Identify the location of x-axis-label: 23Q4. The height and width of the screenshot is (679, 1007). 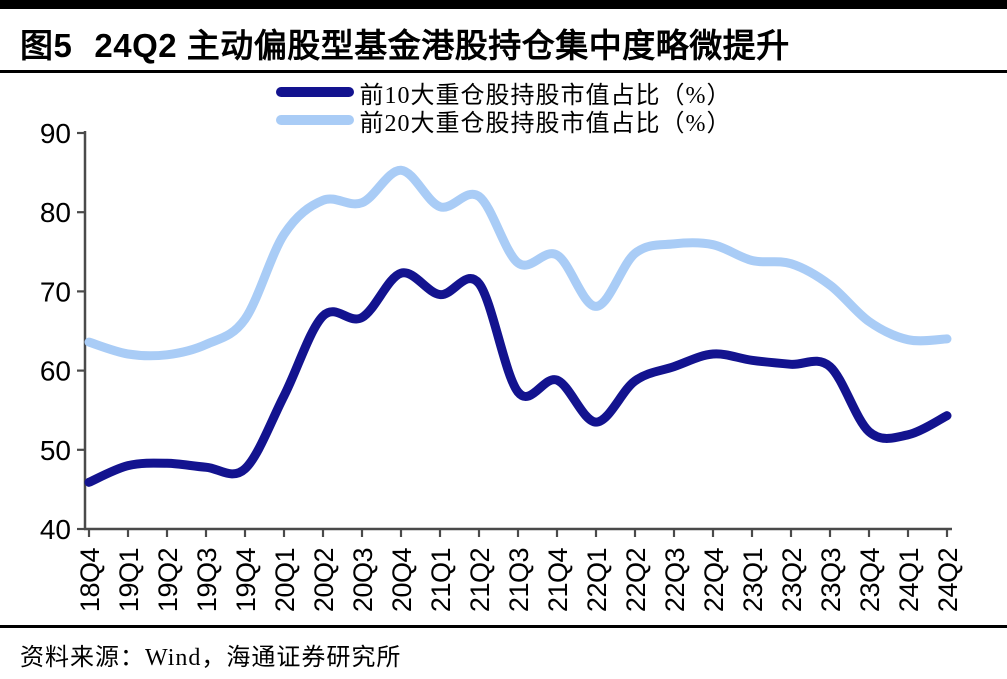
(870, 580).